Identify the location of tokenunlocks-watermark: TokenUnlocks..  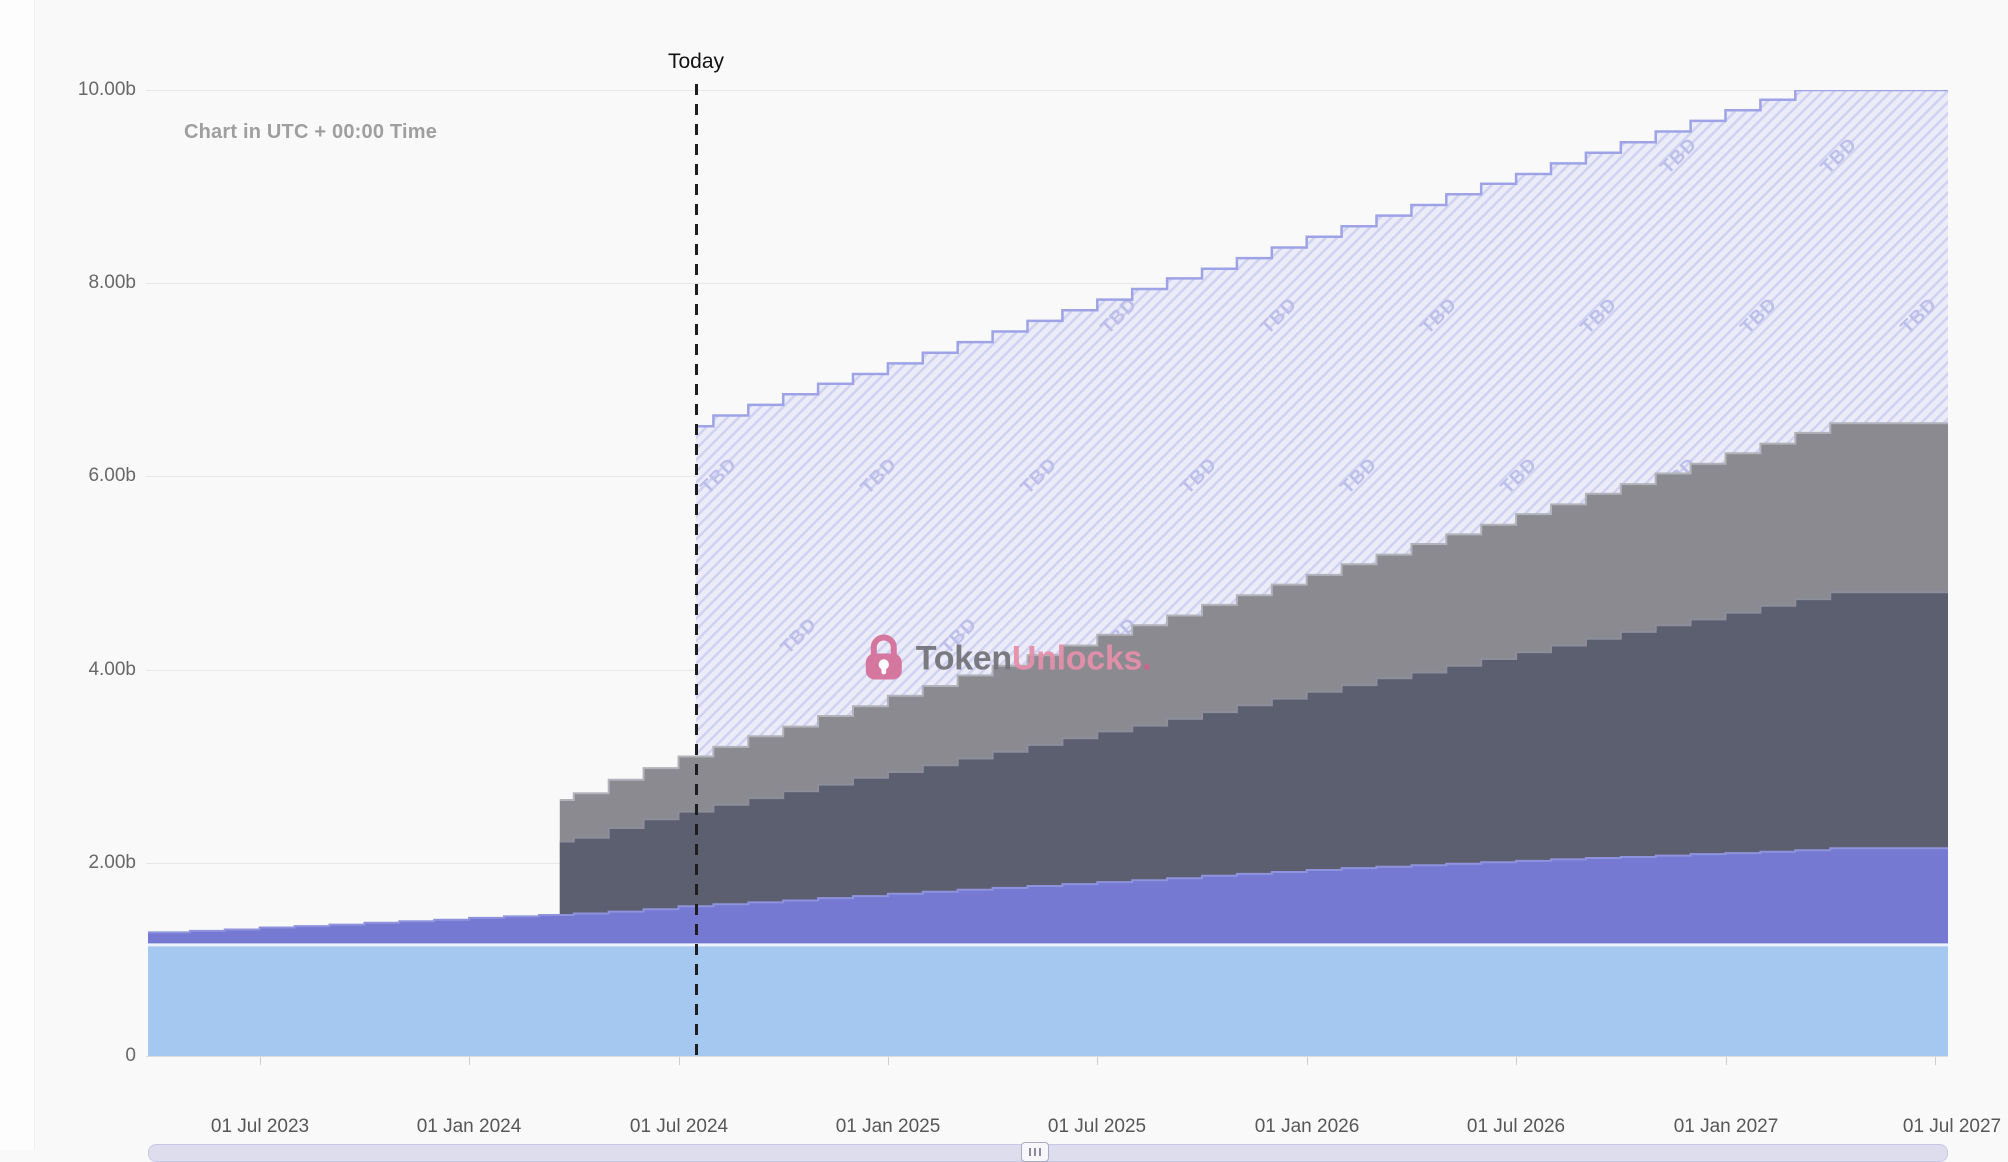
(1006, 659).